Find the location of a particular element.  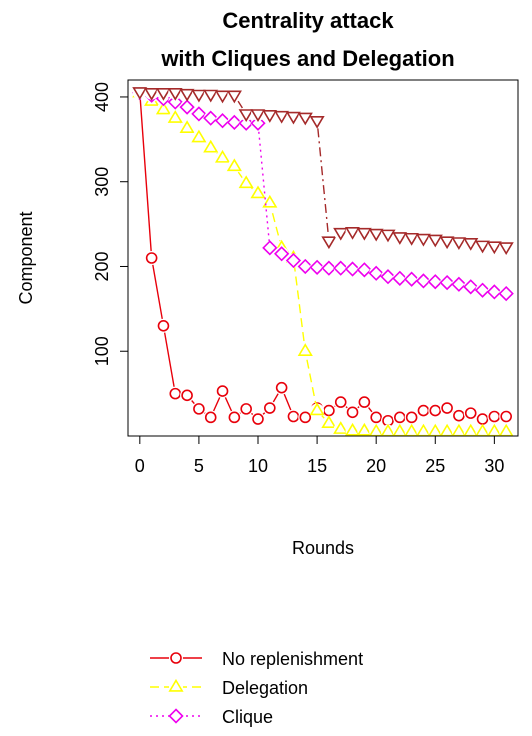

x-tick-label: 25 is located at coordinates (435, 466).